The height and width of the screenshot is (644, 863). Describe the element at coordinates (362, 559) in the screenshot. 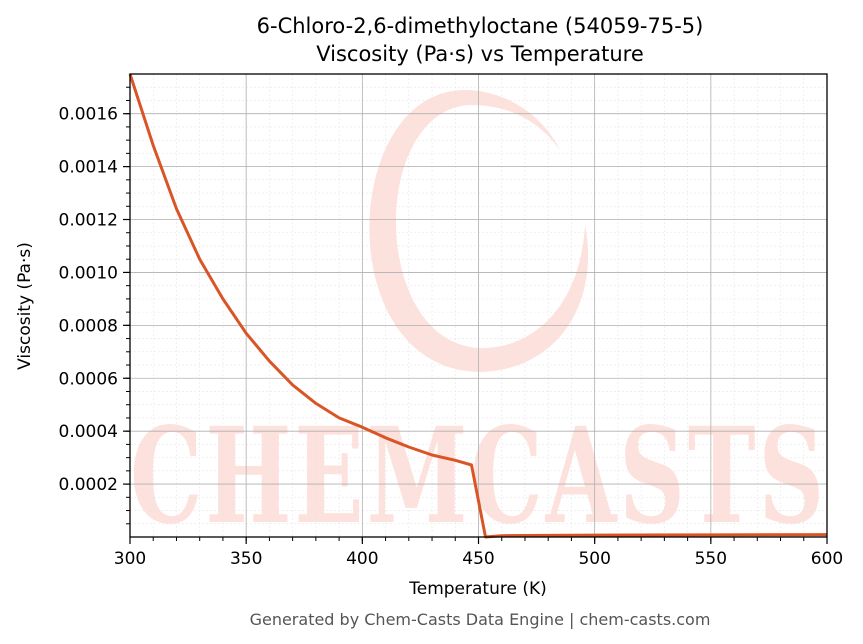

I see `x-tick-label: 400` at that location.